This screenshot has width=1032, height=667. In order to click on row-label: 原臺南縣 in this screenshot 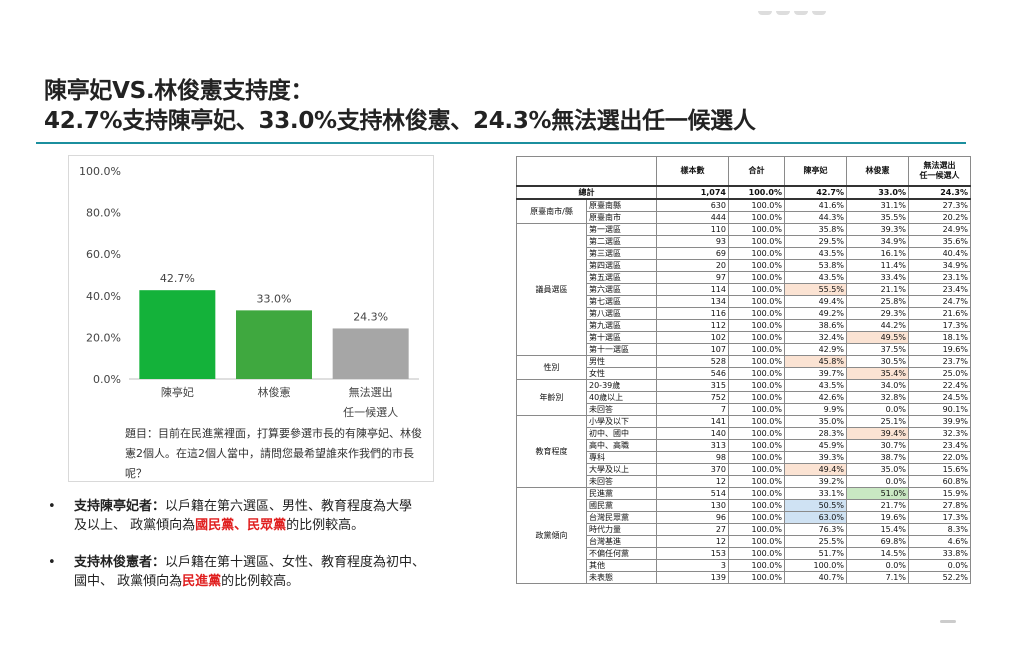, I will do `click(621, 205)`.